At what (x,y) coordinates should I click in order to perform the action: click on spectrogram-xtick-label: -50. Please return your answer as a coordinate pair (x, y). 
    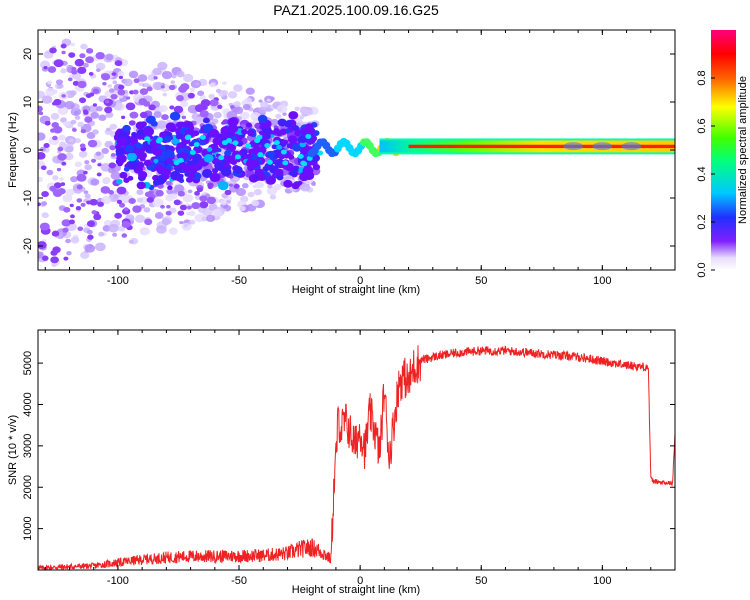
    Looking at the image, I should click on (239, 281).